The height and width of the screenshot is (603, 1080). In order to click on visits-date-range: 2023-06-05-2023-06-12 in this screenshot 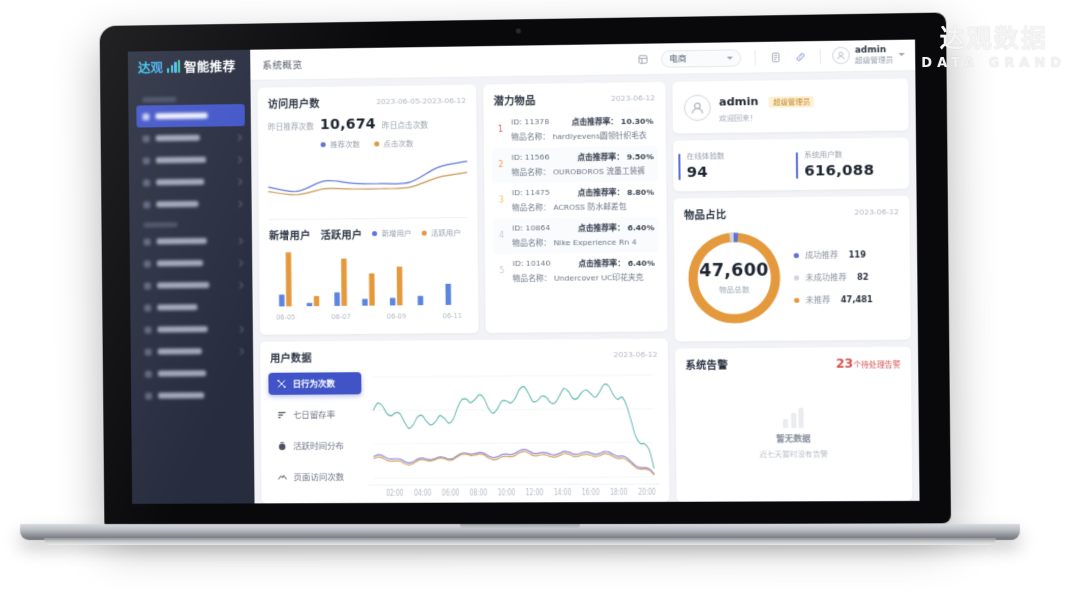, I will do `click(421, 101)`.